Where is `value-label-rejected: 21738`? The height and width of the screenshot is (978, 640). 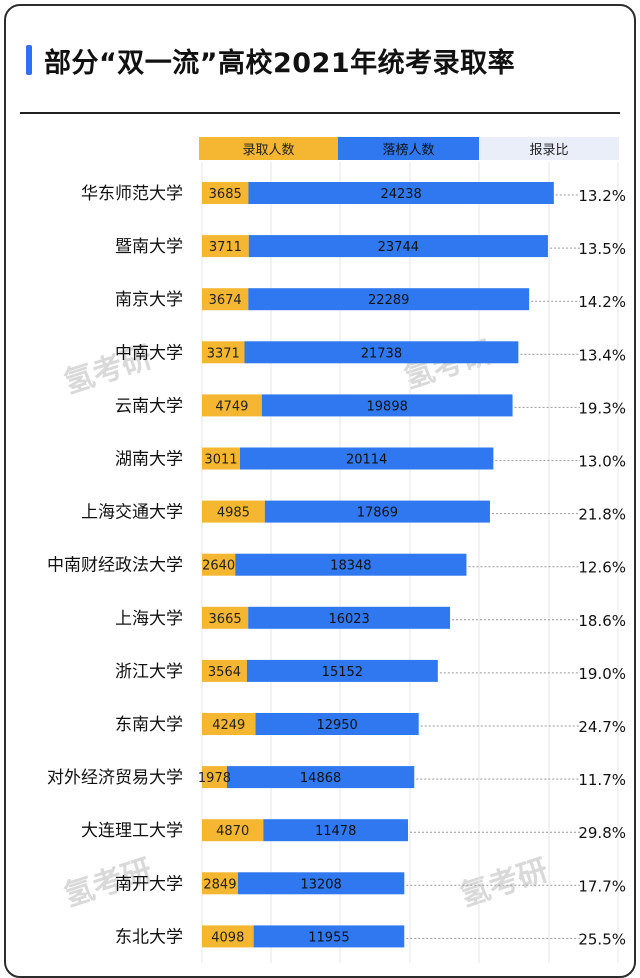 value-label-rejected: 21738 is located at coordinates (381, 353).